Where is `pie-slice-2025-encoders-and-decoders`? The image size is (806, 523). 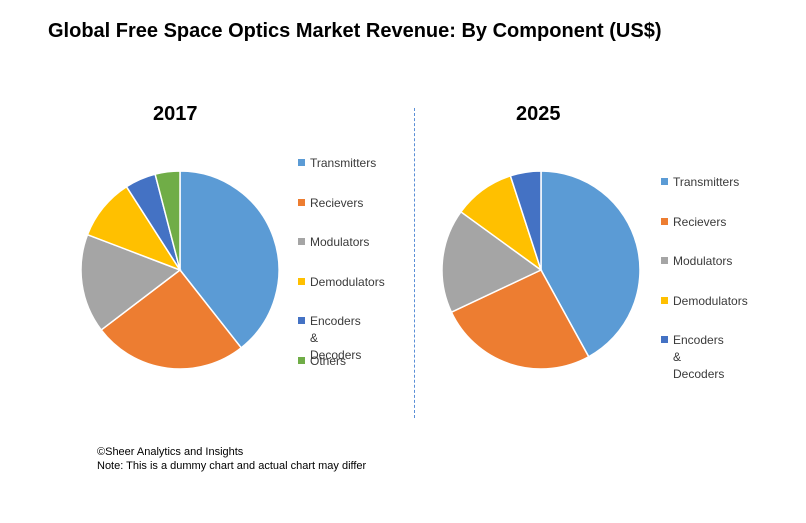 pie-slice-2025-encoders-and-decoders is located at coordinates (525, 220).